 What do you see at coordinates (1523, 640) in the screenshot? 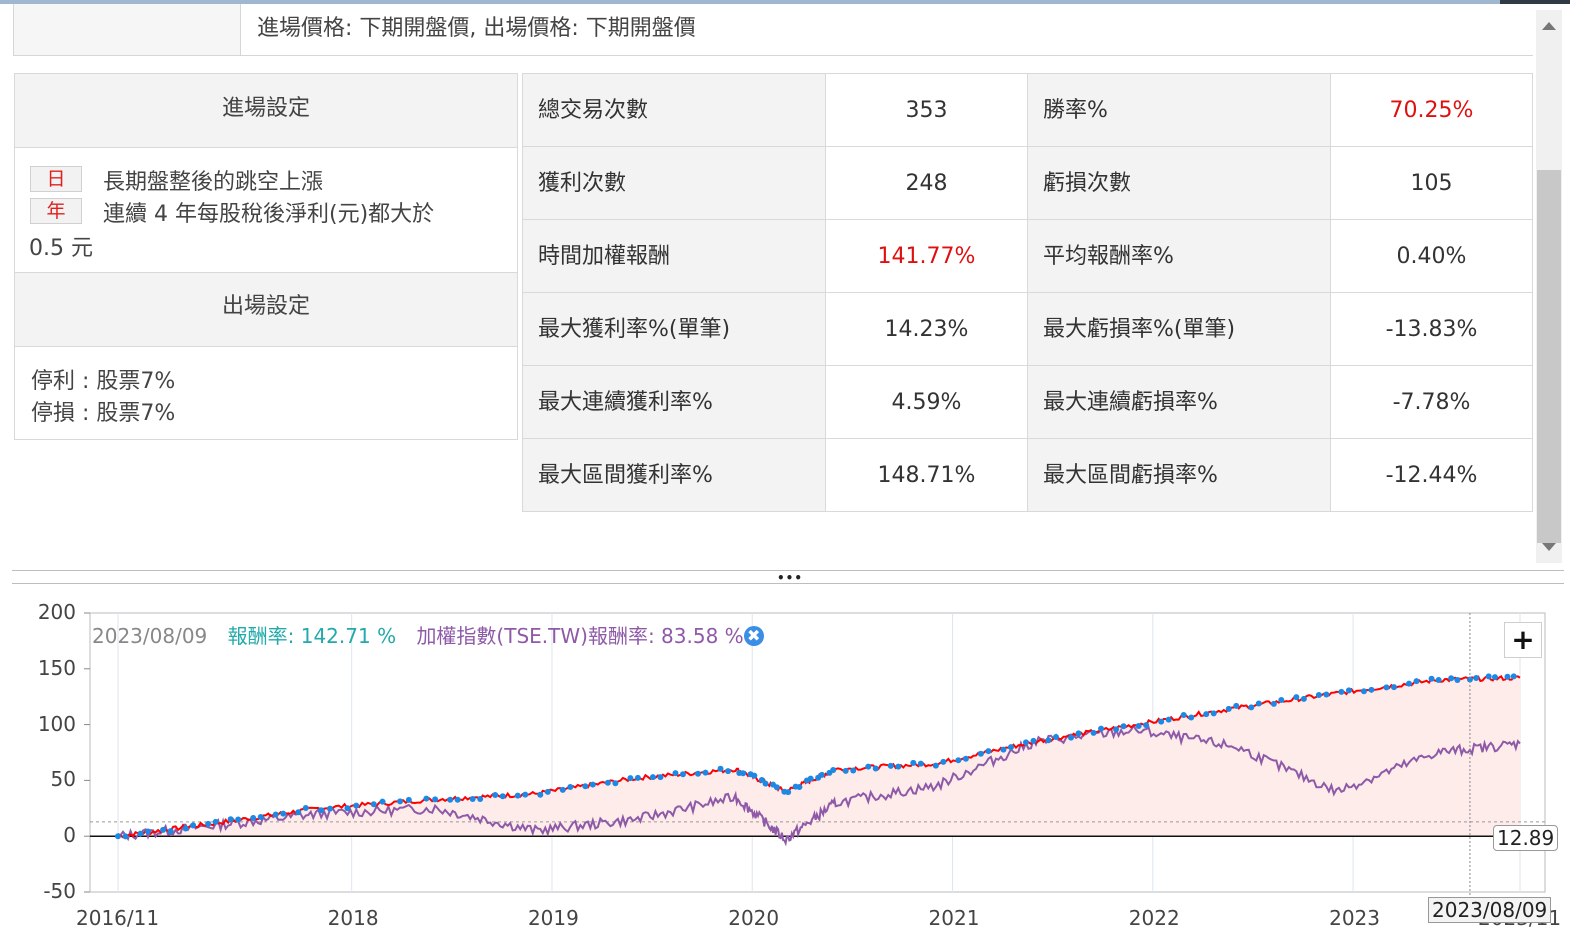
I see `zoom-in-button: +` at bounding box center [1523, 640].